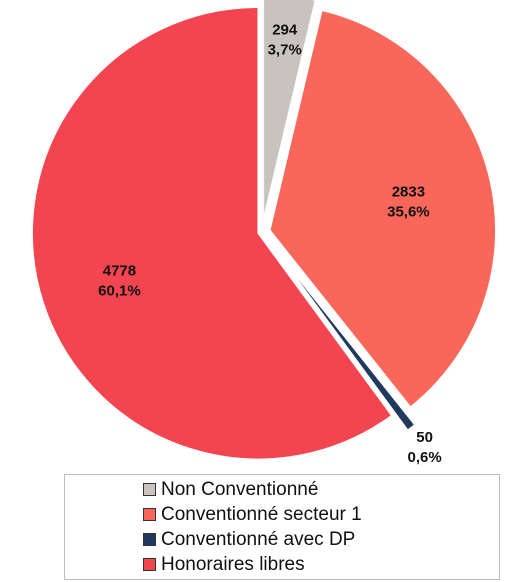 The height and width of the screenshot is (582, 530). What do you see at coordinates (408, 191) in the screenshot?
I see `data-label-value-conventionne-secteur-1: 2833` at bounding box center [408, 191].